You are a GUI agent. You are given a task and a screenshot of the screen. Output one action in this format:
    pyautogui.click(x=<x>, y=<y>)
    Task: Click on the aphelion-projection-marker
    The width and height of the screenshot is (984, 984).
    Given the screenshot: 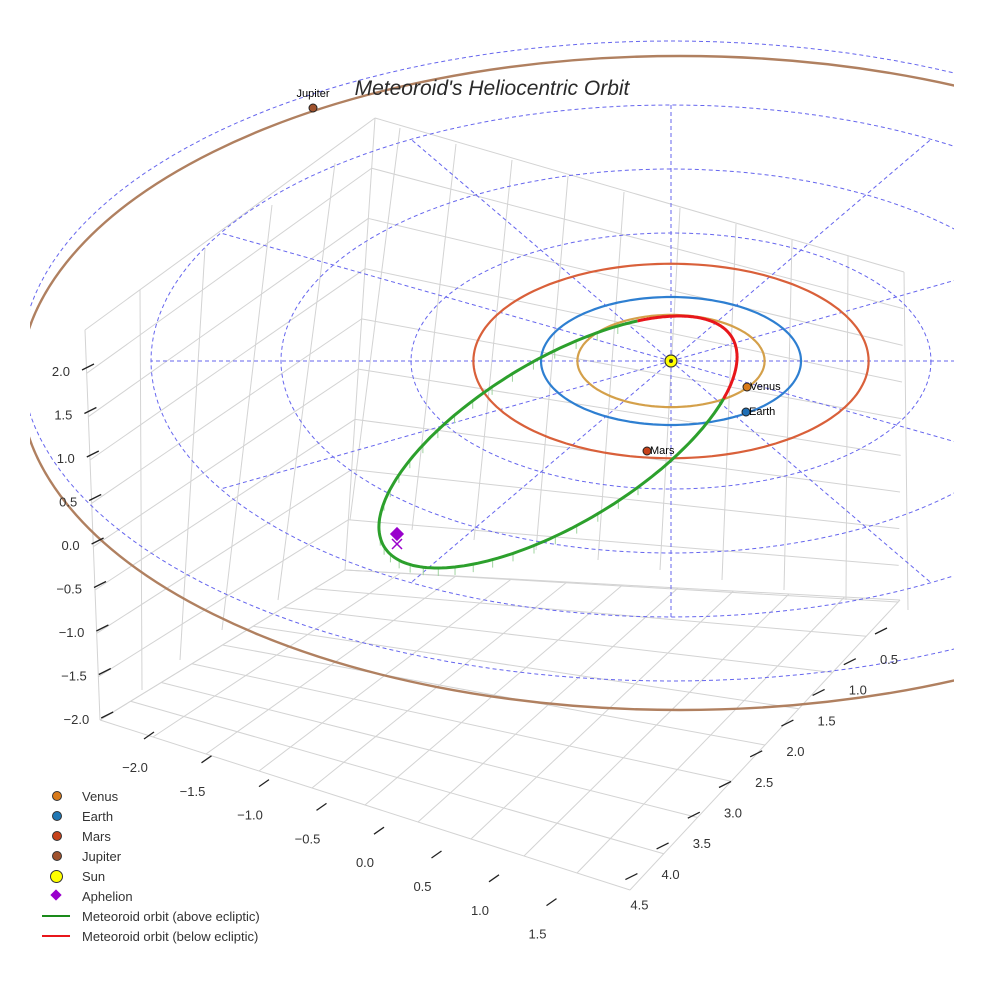 What is the action you would take?
    pyautogui.click(x=397, y=544)
    